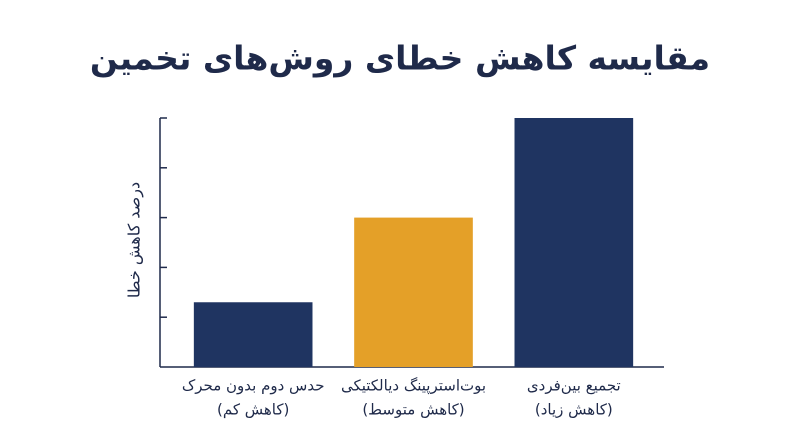  Describe the element at coordinates (400, 59) in the screenshot. I see `chart-title: مقایسه کاهش خطای روش‌های تخمین` at that location.